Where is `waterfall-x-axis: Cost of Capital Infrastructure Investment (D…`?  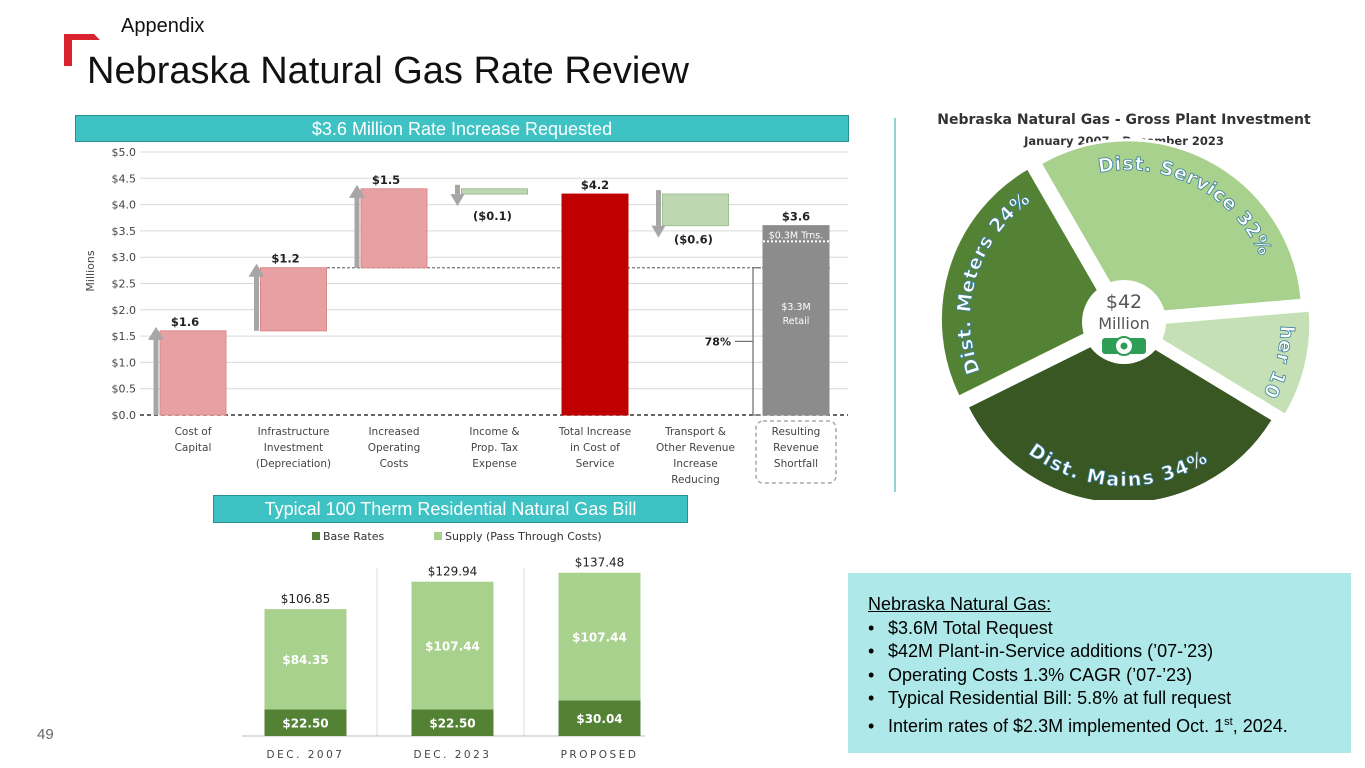 waterfall-x-axis: Cost of Capital Infrastructure Investment (D… is located at coordinates (506, 453).